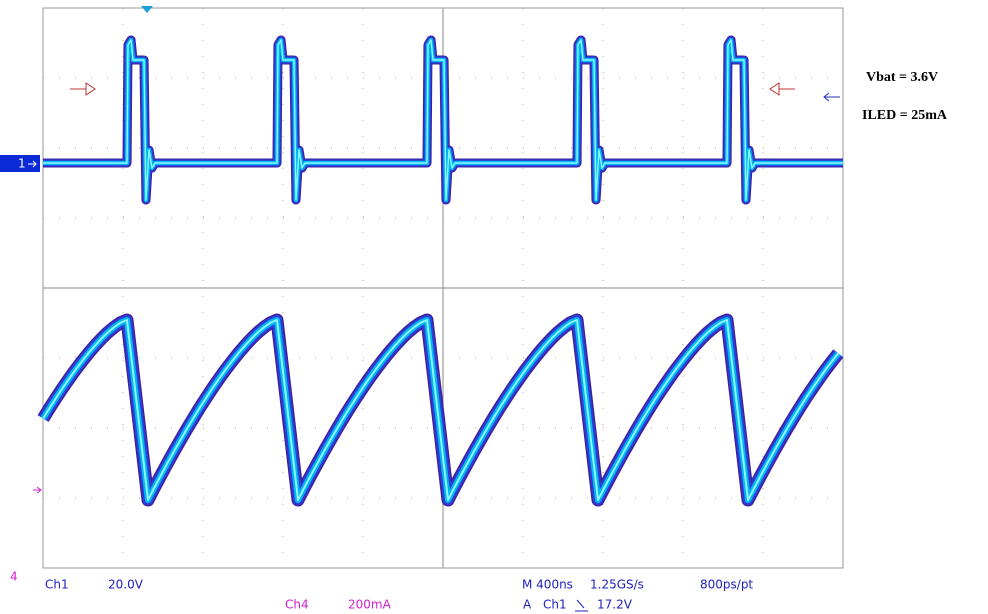 The image size is (988, 614). I want to click on ch1-marker-box, so click(20, 163).